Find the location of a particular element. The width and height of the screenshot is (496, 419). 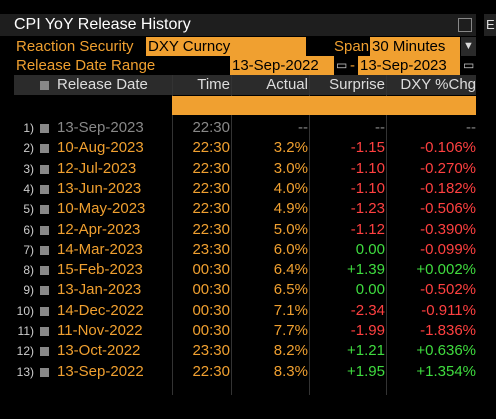

side-tab-label: E is located at coordinates (490, 24).